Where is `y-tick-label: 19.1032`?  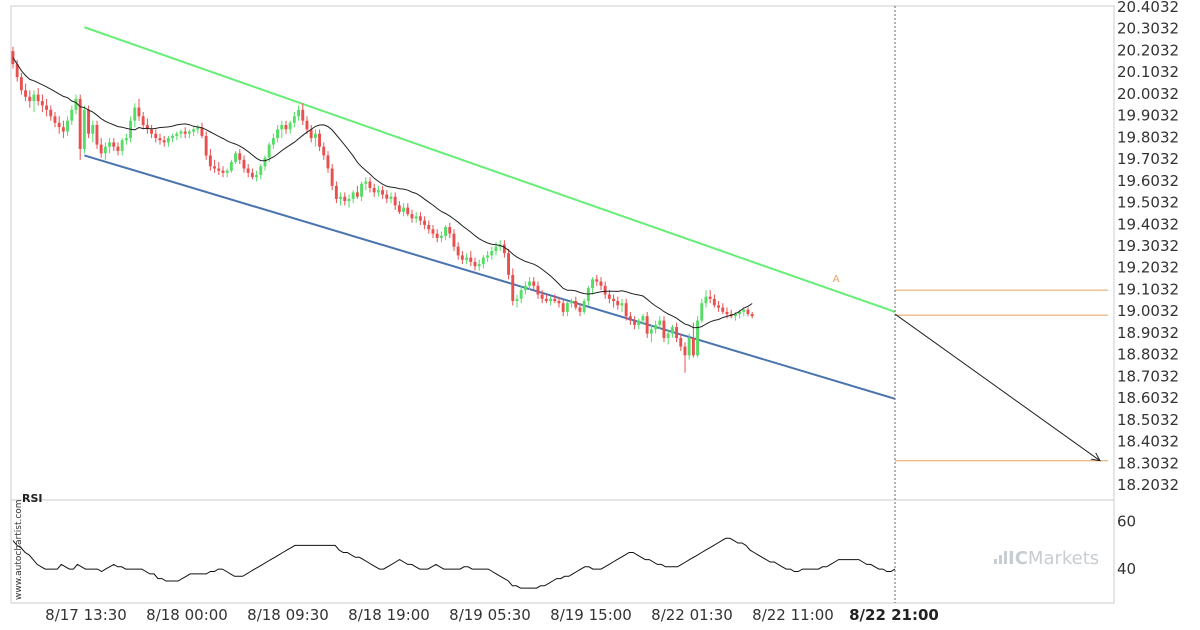
y-tick-label: 19.1032 is located at coordinates (1148, 290).